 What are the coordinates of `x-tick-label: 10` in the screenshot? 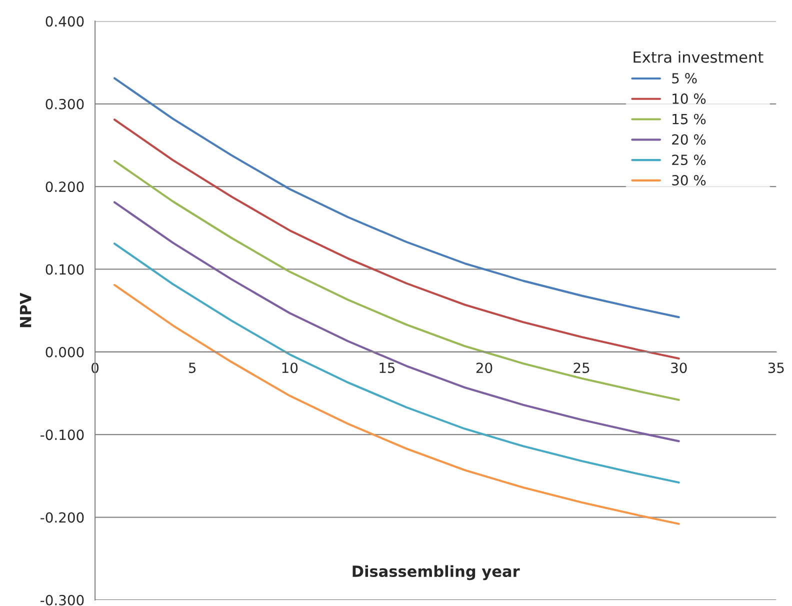 It's located at (290, 368).